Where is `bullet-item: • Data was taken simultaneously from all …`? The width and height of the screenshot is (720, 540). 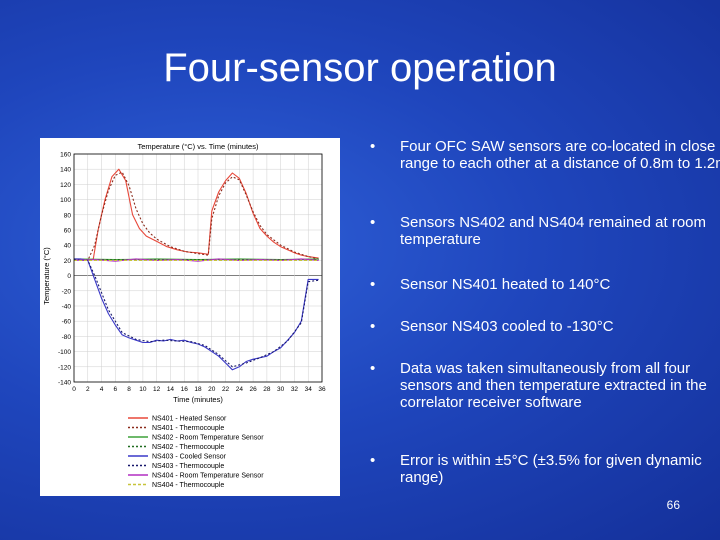
bullet-item: • Data was taken simultaneously from all … is located at coordinates (544, 385).